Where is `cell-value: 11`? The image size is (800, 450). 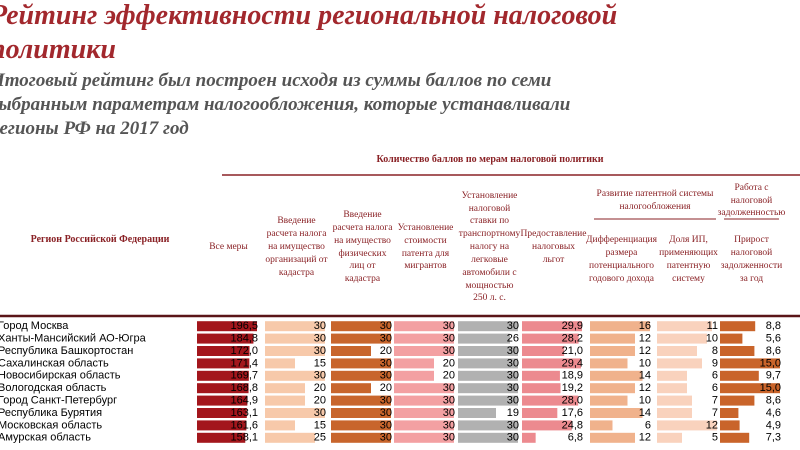
cell-value: 11 is located at coordinates (712, 326).